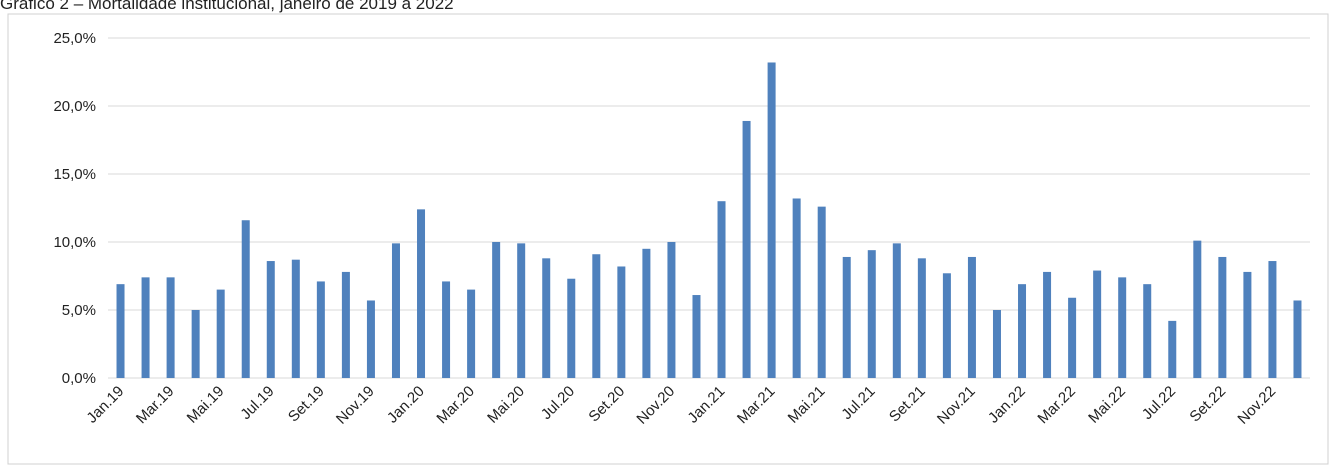 The width and height of the screenshot is (1330, 465). What do you see at coordinates (79, 378) in the screenshot?
I see `y-tick-label: 0,0%` at bounding box center [79, 378].